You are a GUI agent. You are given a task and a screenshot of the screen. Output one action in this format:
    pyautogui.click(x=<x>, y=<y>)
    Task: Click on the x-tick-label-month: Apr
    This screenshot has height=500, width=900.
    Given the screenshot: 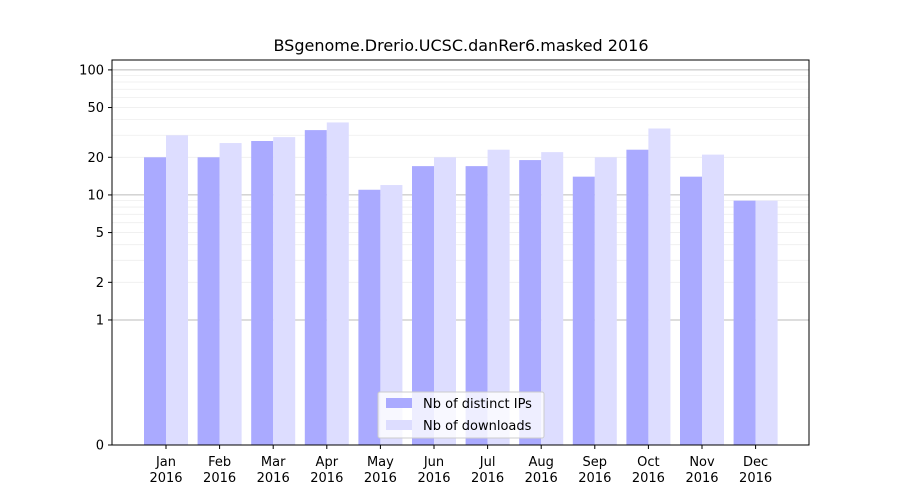 What is the action you would take?
    pyautogui.click(x=327, y=462)
    